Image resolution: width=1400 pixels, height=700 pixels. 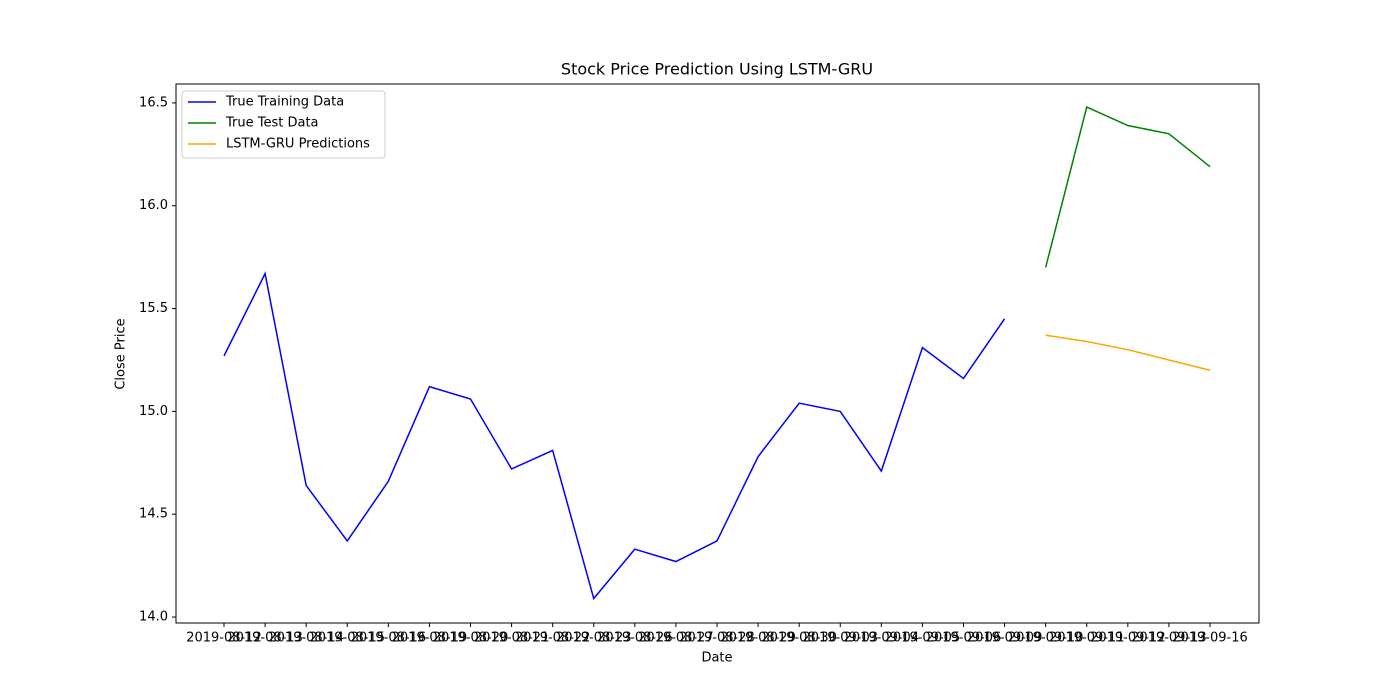 What do you see at coordinates (923, 638) in the screenshot?
I see `x-tick-label: 2019-09-05` at bounding box center [923, 638].